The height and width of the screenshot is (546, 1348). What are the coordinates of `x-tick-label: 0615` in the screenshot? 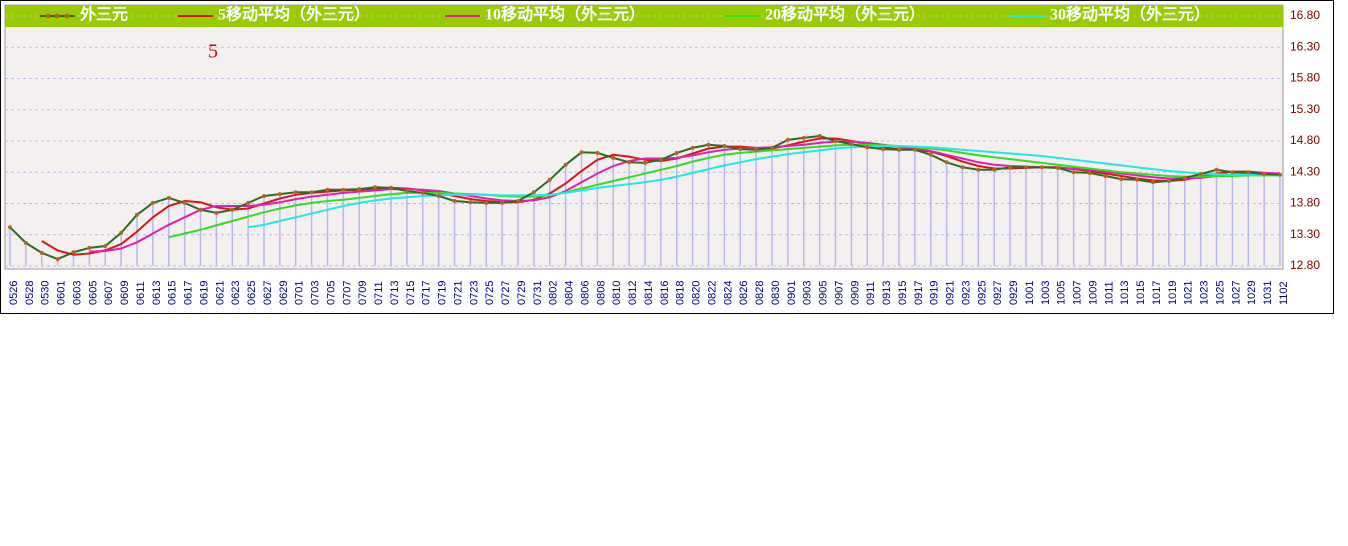 It's located at (173, 293).